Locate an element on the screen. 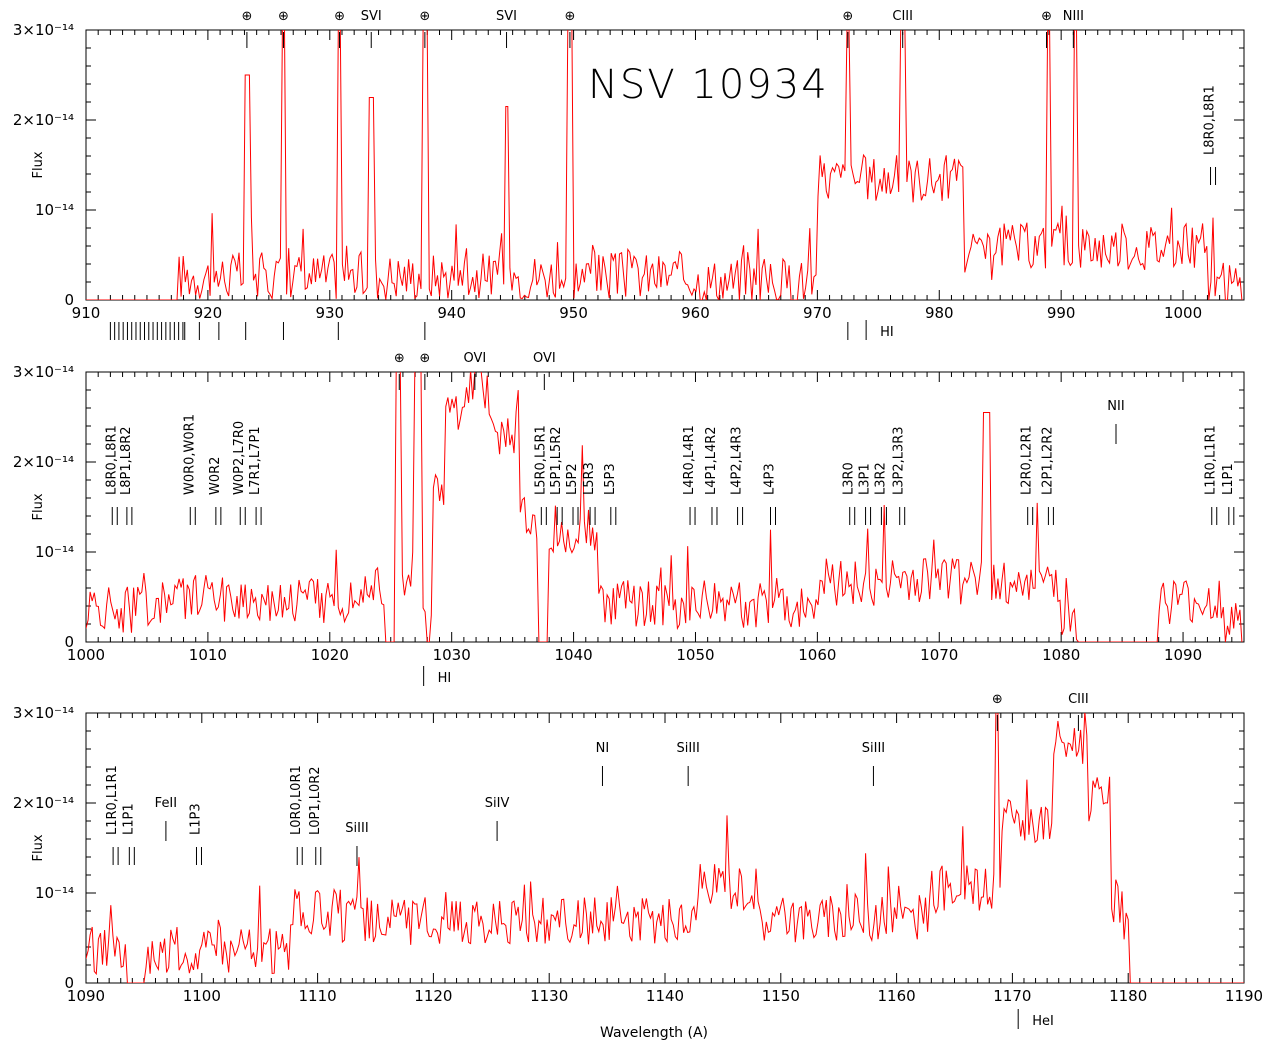 The height and width of the screenshot is (1048, 1269). h2-line-label: W0R2 is located at coordinates (215, 476).